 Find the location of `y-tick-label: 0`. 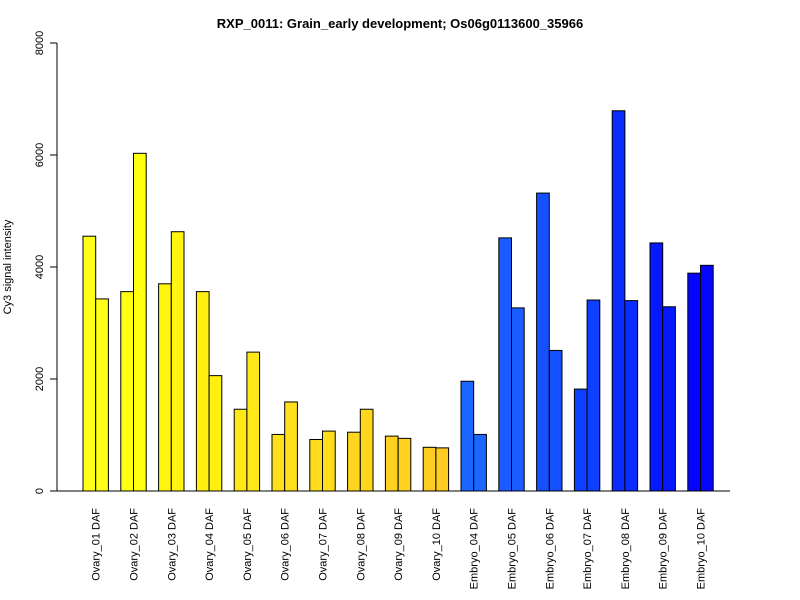

y-tick-label: 0 is located at coordinates (40, 491).